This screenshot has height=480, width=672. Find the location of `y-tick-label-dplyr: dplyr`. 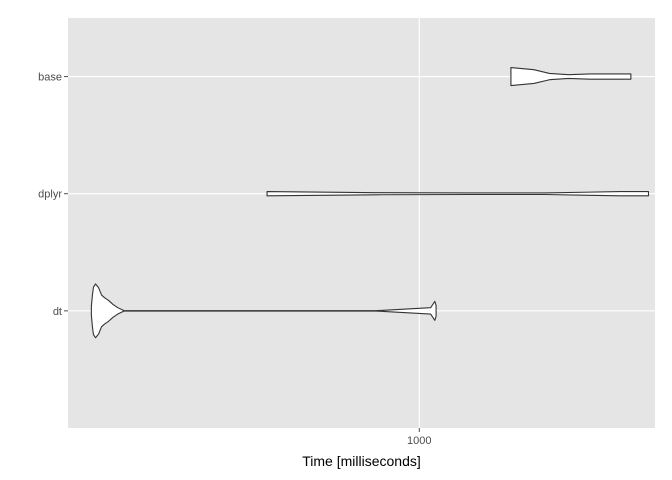

y-tick-label-dplyr: dplyr is located at coordinates (50, 195).